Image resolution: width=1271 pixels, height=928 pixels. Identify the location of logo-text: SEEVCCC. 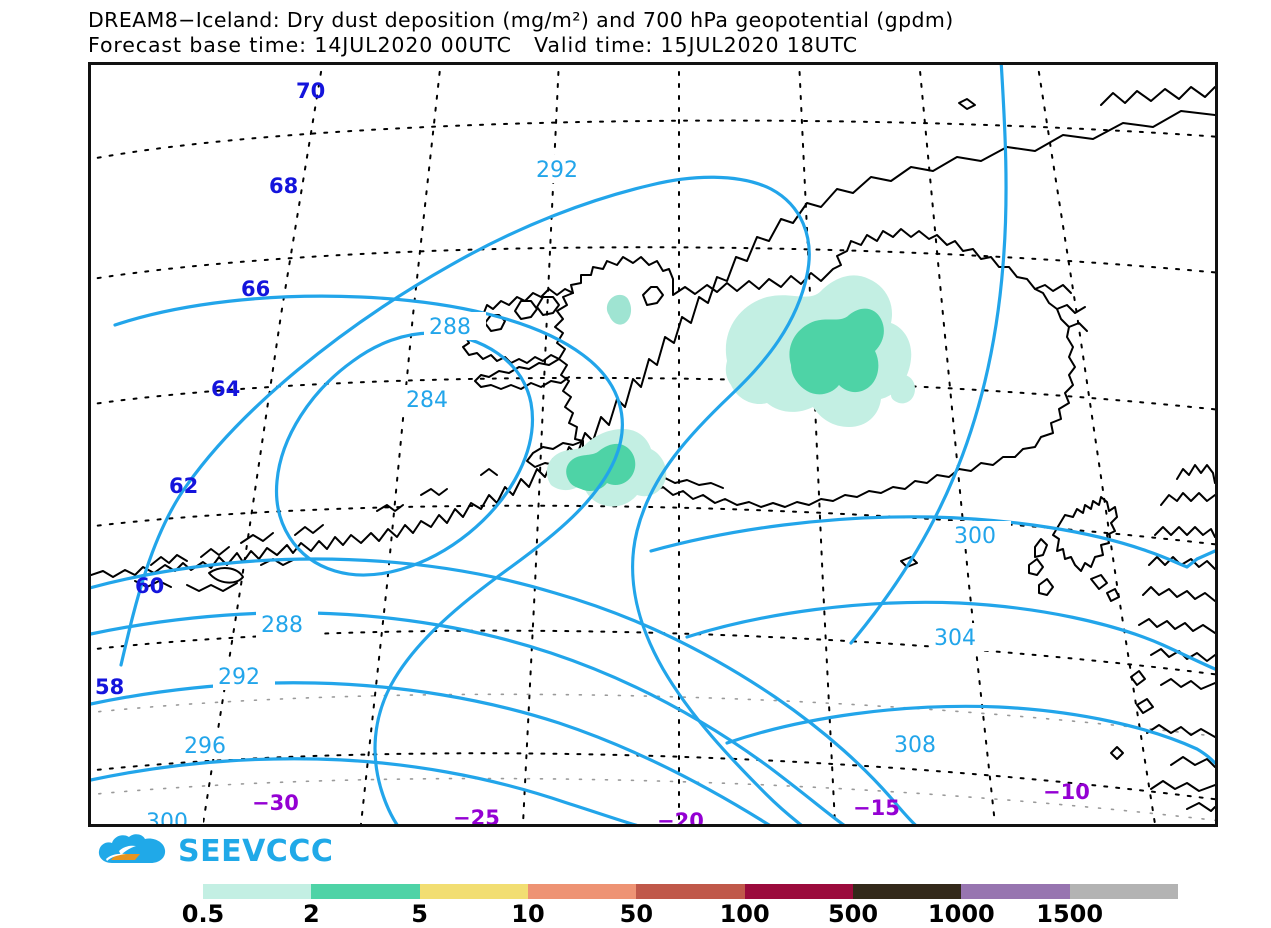
(256, 851).